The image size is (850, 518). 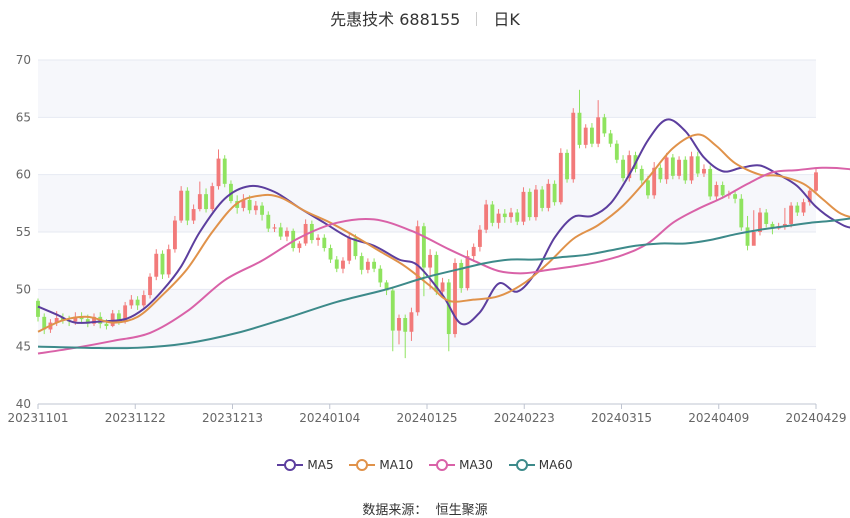 What do you see at coordinates (290, 465) in the screenshot?
I see `legend-marker-ma5` at bounding box center [290, 465].